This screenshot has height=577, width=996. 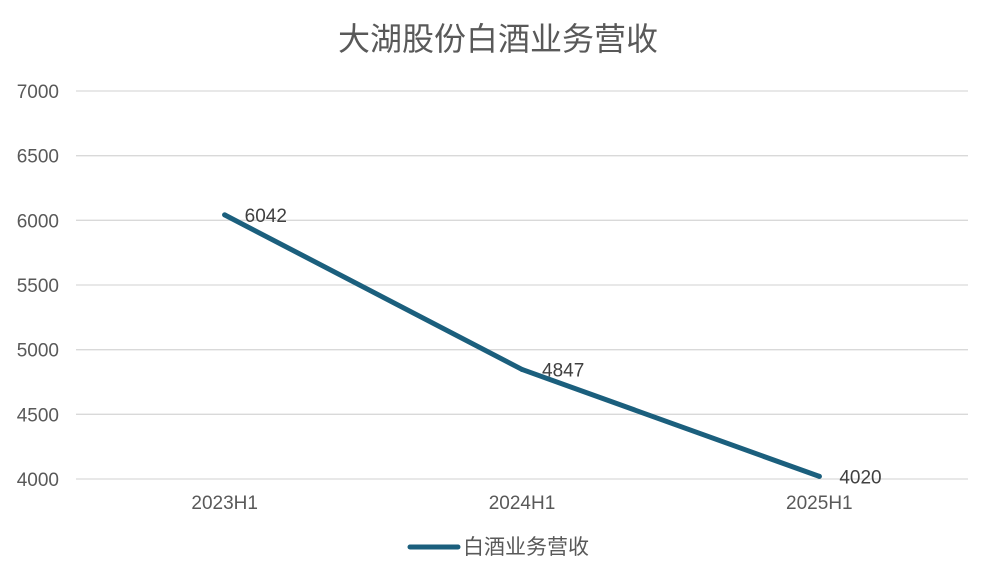 What do you see at coordinates (819, 476) in the screenshot?
I see `data-point-2025H1` at bounding box center [819, 476].